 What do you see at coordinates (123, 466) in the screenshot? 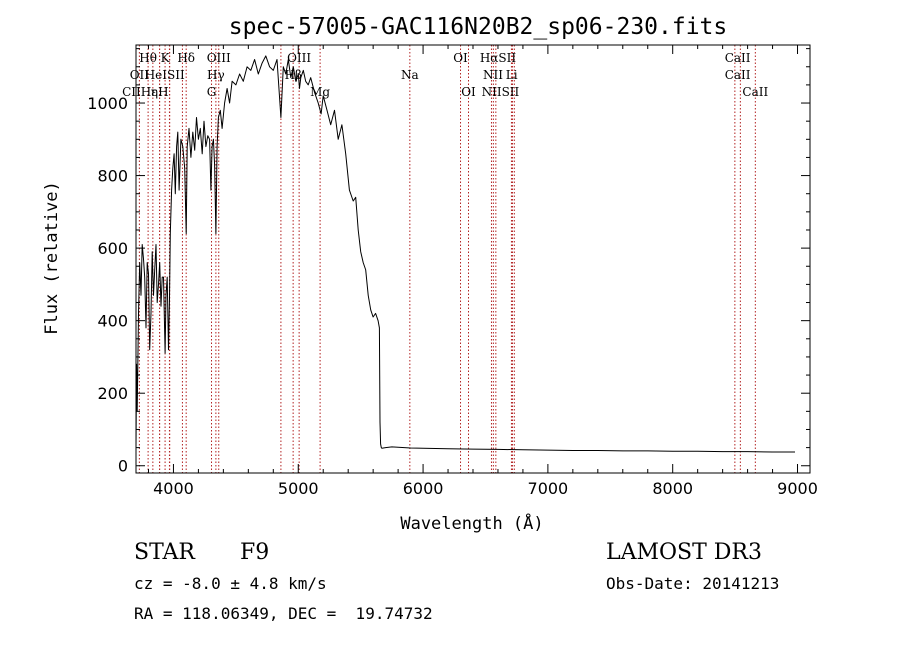
I see `y-tick-label: 0` at bounding box center [123, 466].